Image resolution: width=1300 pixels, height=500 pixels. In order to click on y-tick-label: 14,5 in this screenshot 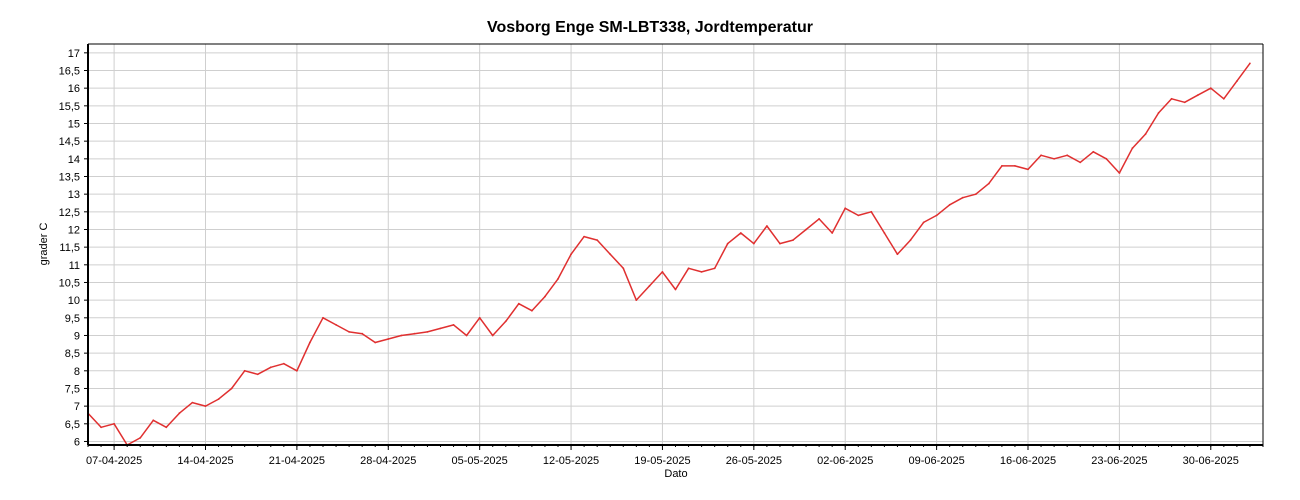, I will do `click(69, 142)`.